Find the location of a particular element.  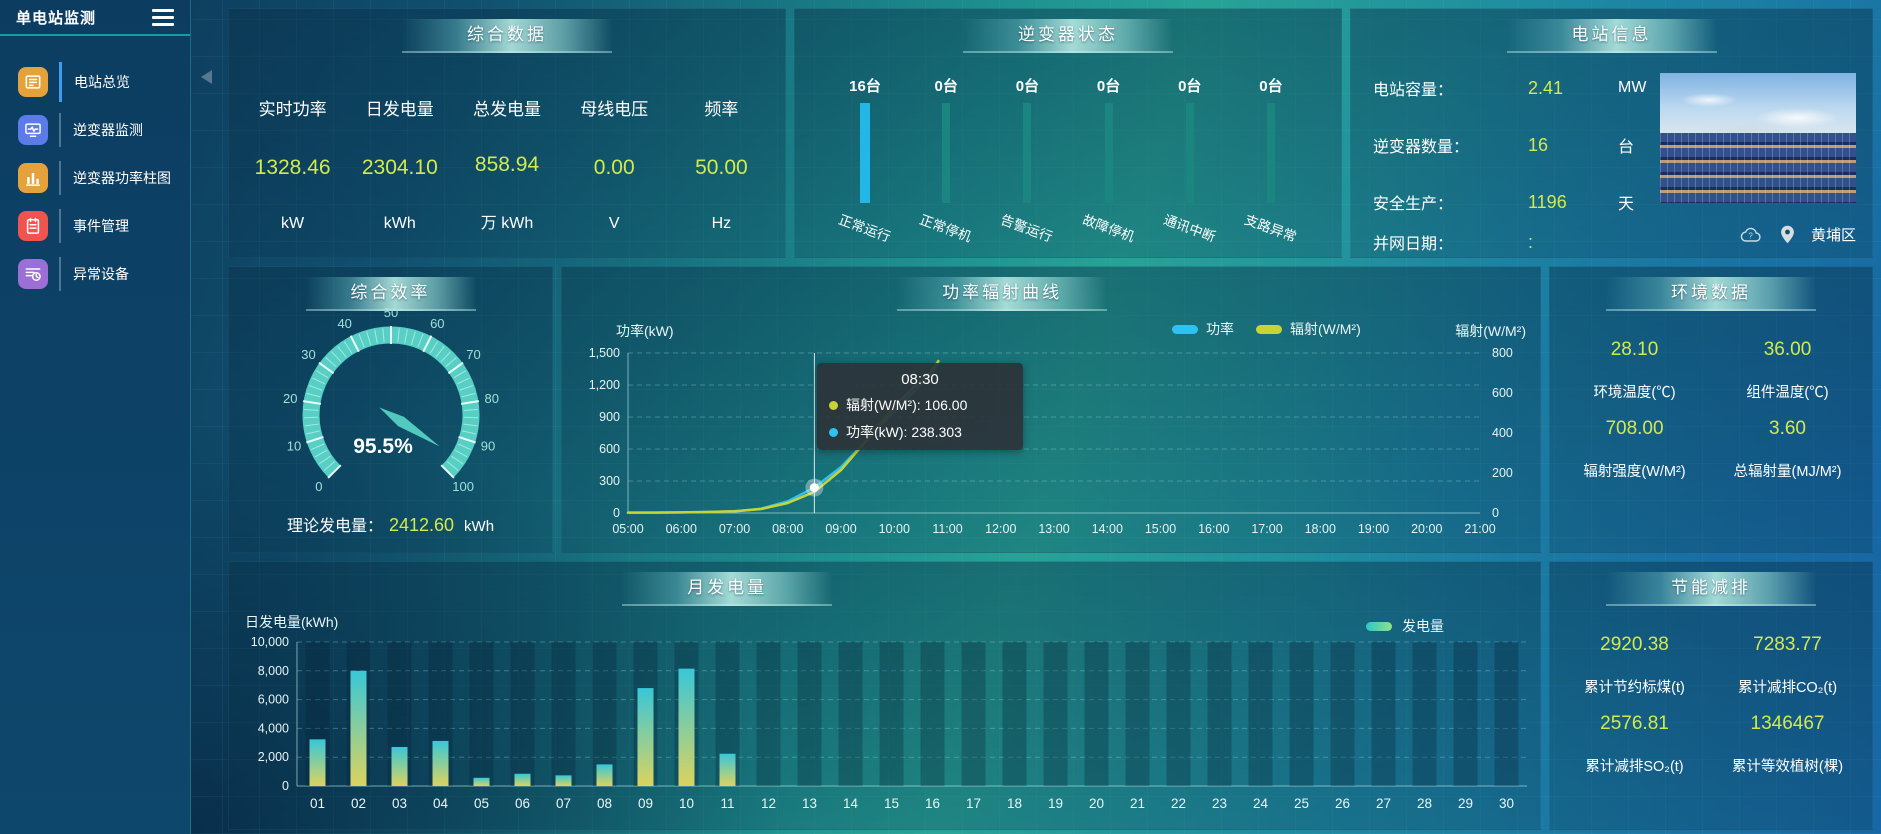

svg-text: 18:00 is located at coordinates (1320, 529).